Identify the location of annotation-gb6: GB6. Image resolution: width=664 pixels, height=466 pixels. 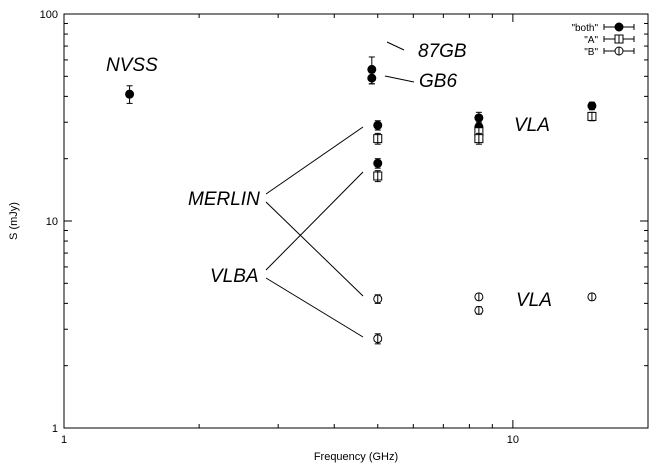
(438, 81).